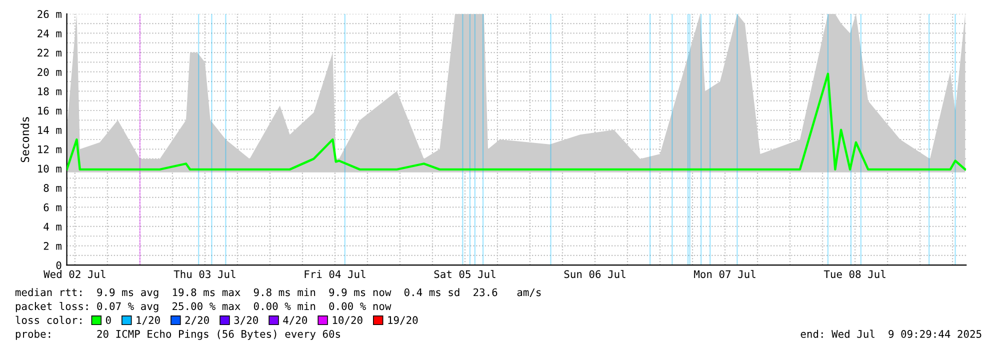 The height and width of the screenshot is (347, 997). Describe the element at coordinates (246, 320) in the screenshot. I see `legend-label: 3/20` at that location.